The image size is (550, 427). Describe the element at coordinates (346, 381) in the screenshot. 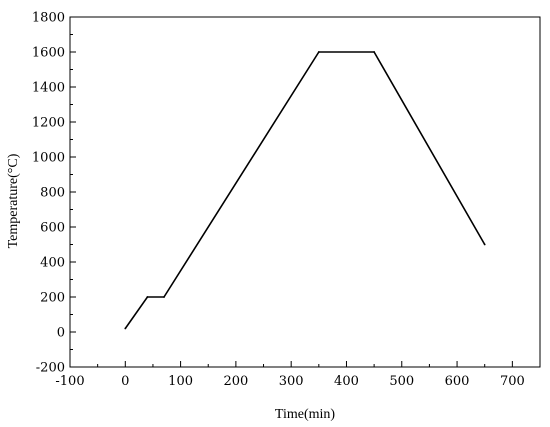

I see `x-tick-label: 400` at that location.